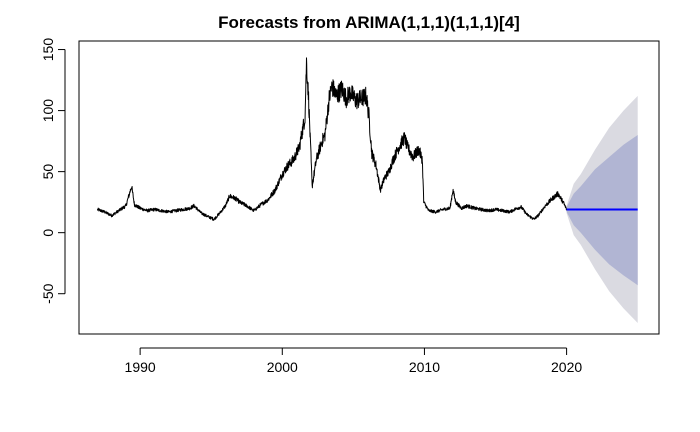  I want to click on y-tick-label: -50, so click(48, 293).